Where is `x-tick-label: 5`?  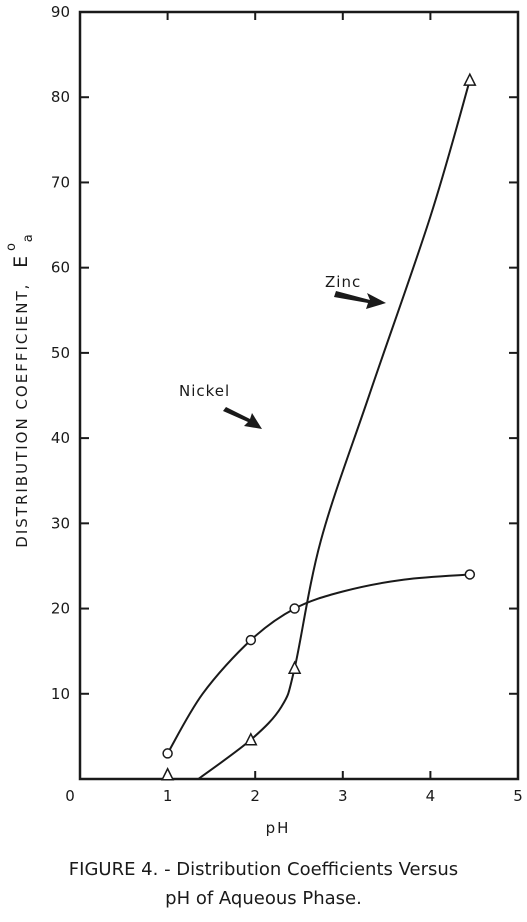
x-tick-label: 5 is located at coordinates (518, 796).